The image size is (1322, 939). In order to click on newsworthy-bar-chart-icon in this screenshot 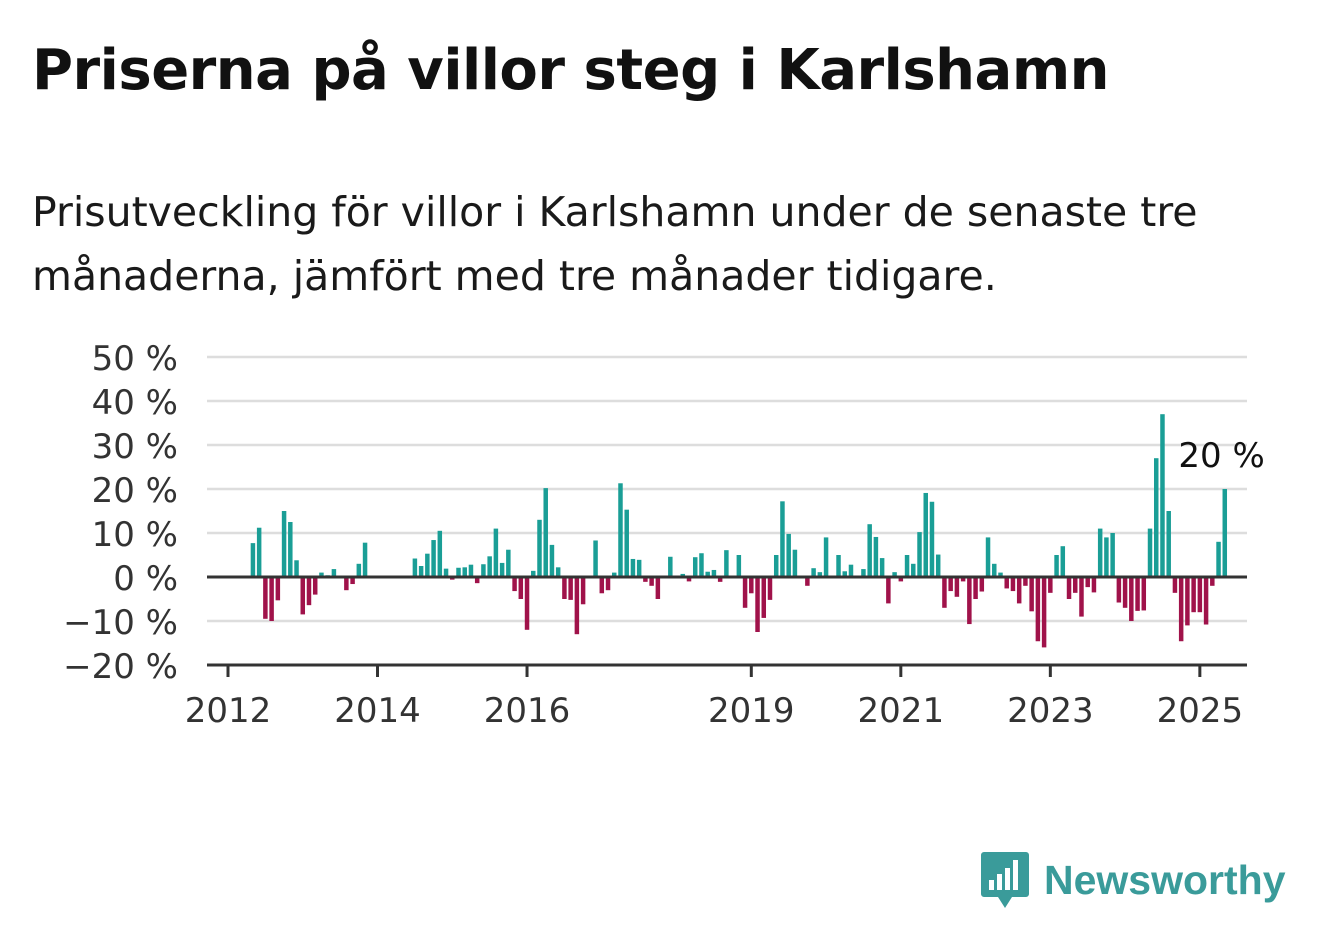, I will do `click(1005, 880)`.